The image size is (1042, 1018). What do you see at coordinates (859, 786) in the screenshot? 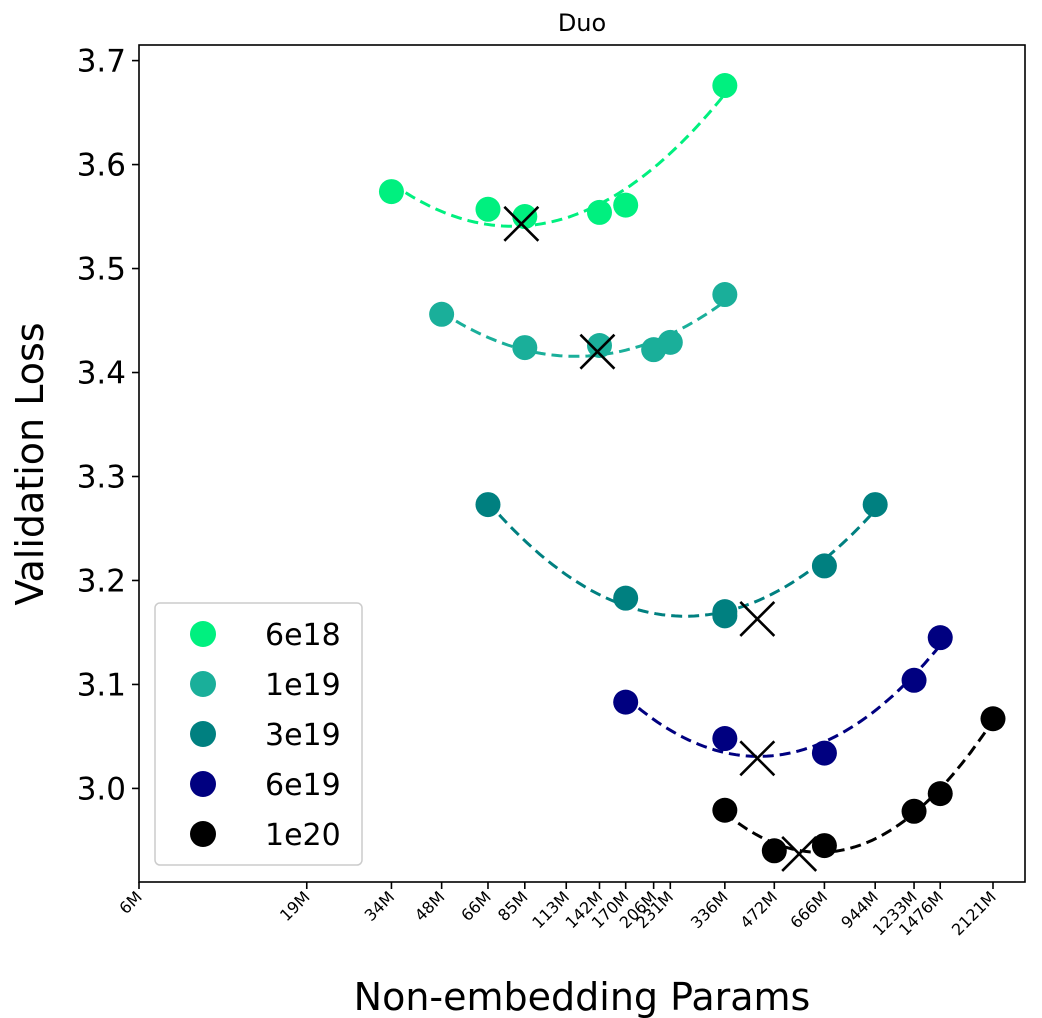
I see `fit-curve-1e20` at bounding box center [859, 786].